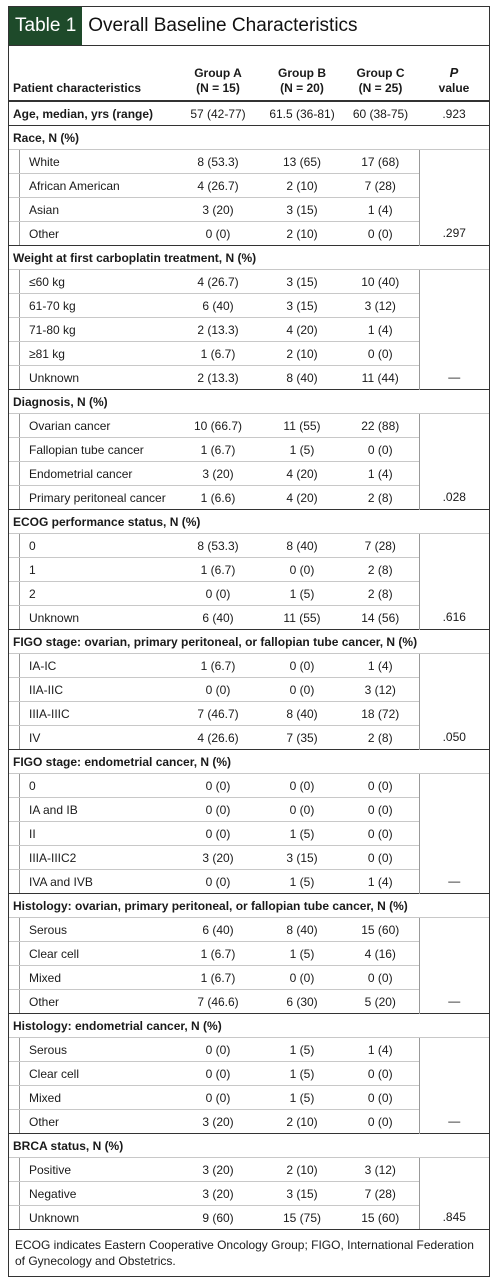 This screenshot has height=1280, width=500. I want to click on data-row: 71-80 kg 2 (13.3) 4 (20) 1 (4), so click(249, 329).